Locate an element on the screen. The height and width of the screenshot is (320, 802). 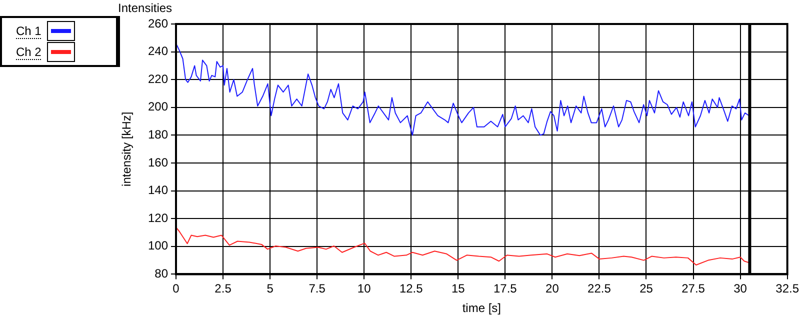
y-tick-label: 140 is located at coordinates (158, 190).